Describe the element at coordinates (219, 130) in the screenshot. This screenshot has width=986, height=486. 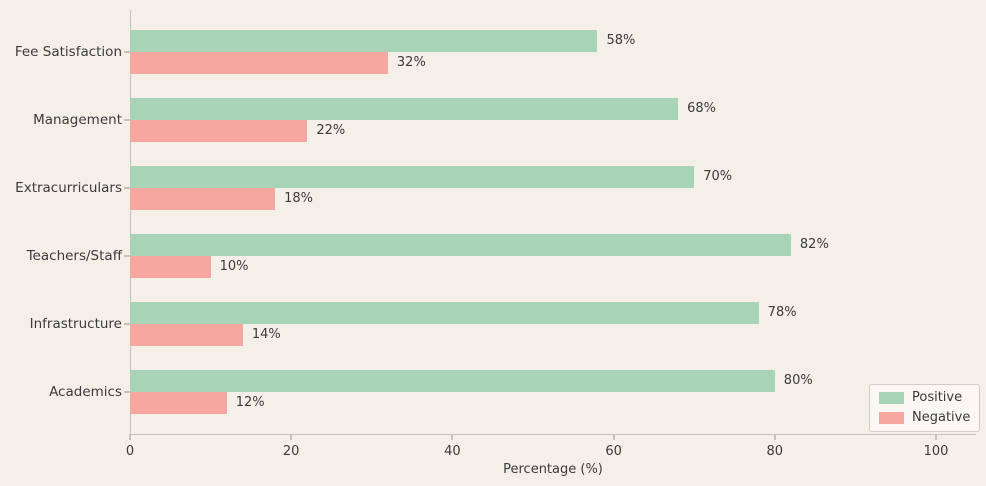
I see `bar-negative-management` at that location.